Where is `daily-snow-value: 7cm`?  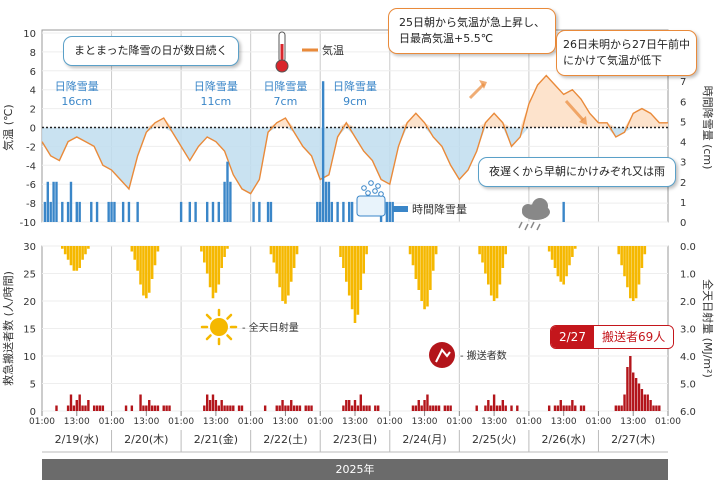 daily-snow-value: 7cm is located at coordinates (286, 101).